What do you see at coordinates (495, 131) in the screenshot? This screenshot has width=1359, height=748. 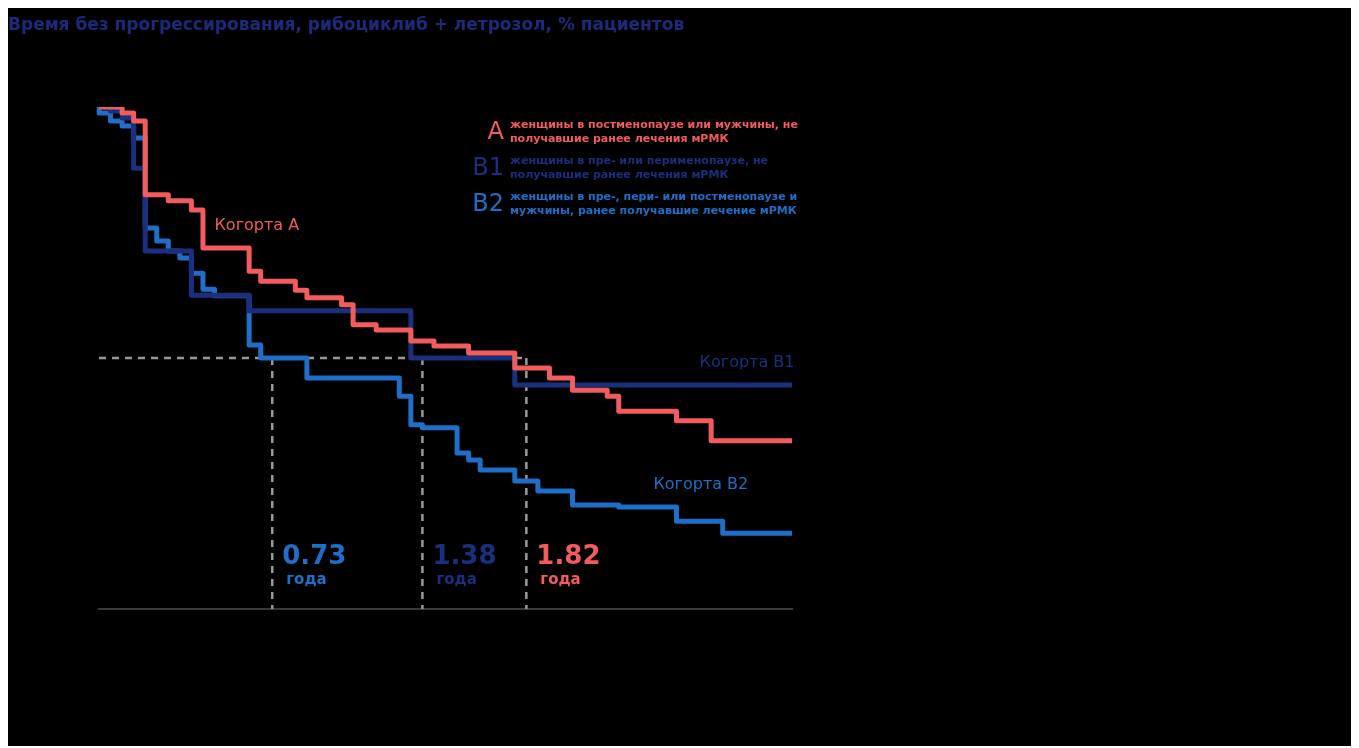 I see `annotation: A` at bounding box center [495, 131].